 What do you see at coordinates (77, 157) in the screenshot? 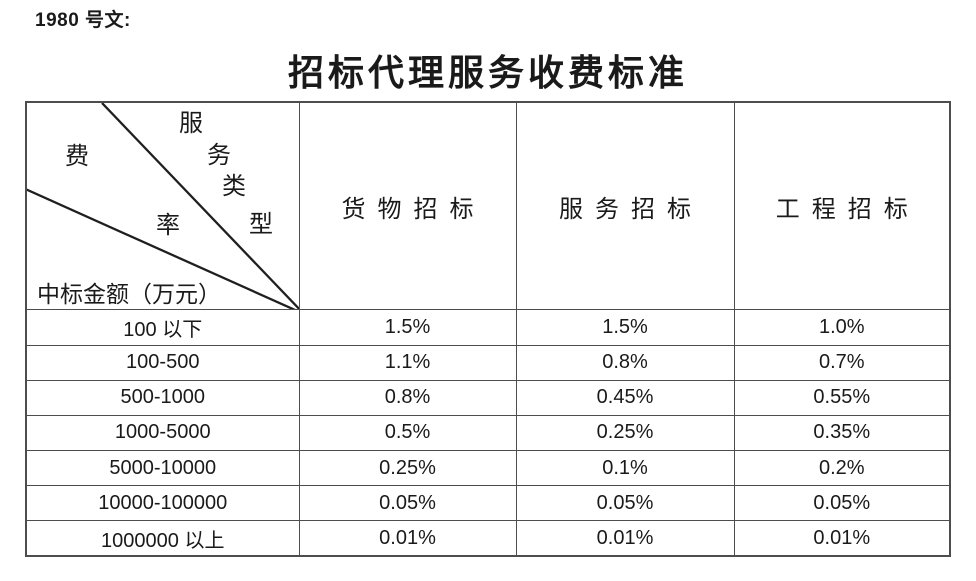
I see `corner-rate-char-1: 费` at bounding box center [77, 157].